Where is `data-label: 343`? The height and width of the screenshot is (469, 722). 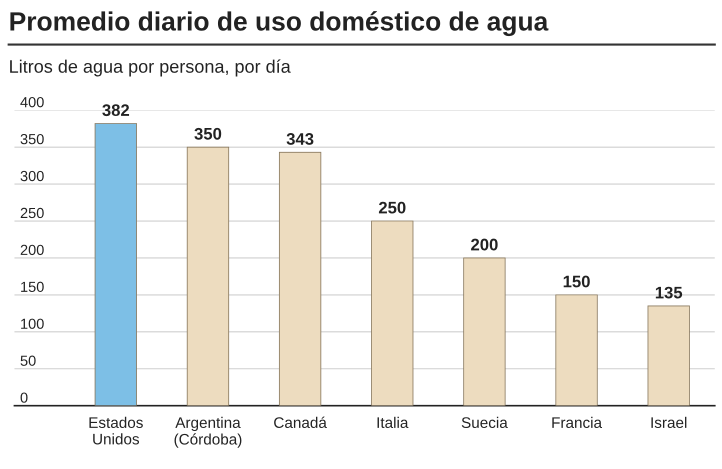
data-label: 343 is located at coordinates (300, 139).